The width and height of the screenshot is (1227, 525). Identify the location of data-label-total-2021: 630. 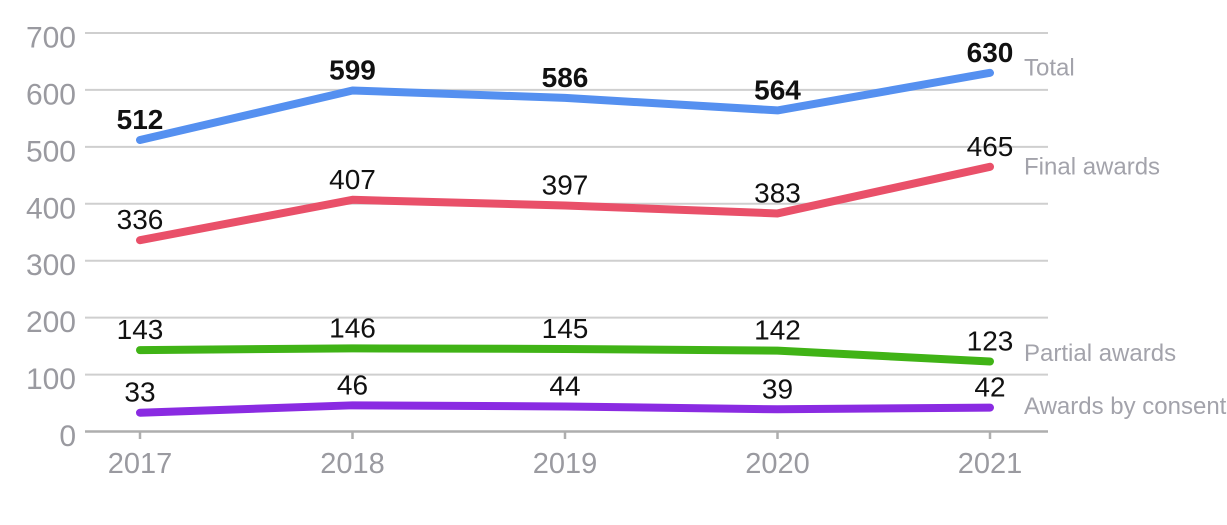
(990, 52).